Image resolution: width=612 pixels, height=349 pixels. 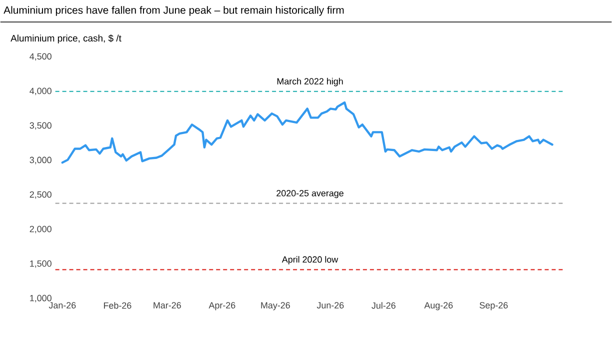 What do you see at coordinates (275, 306) in the screenshot?
I see `x-tick-label: May-26` at bounding box center [275, 306].